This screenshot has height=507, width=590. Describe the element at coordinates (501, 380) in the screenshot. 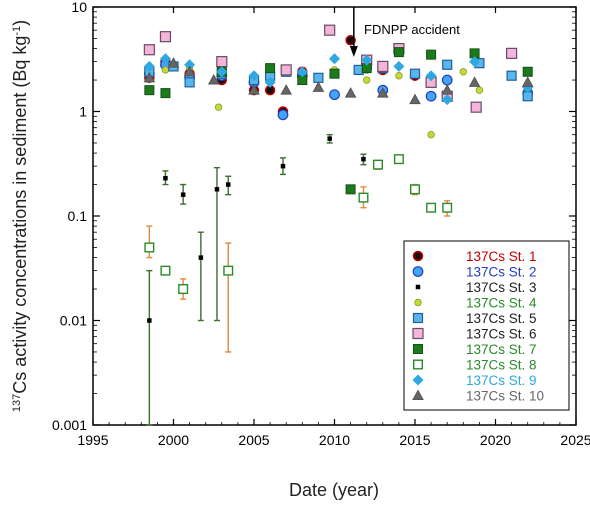

I see `legend-label: 137Cs St. 9` at that location.